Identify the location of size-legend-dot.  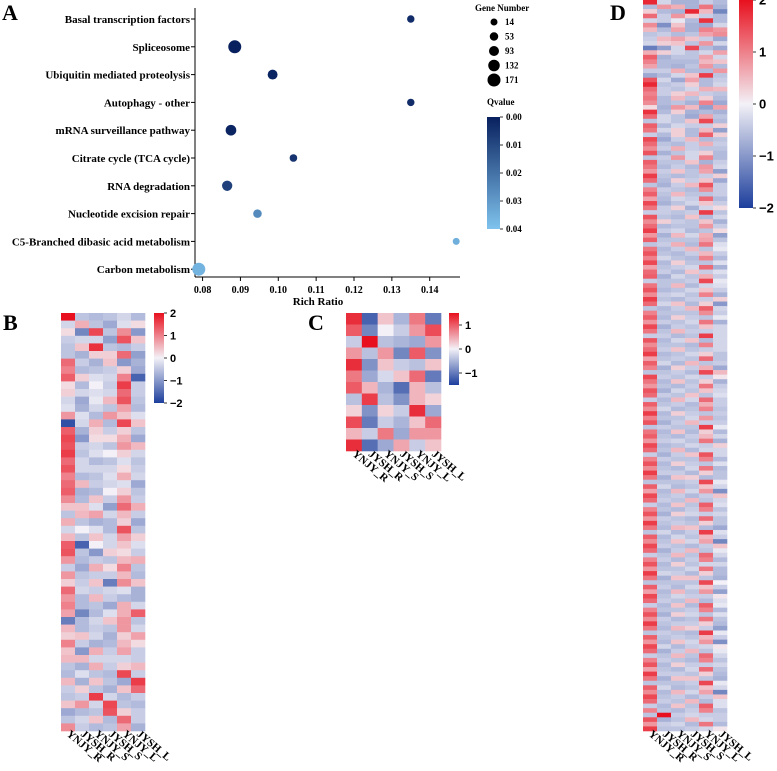
(494, 36).